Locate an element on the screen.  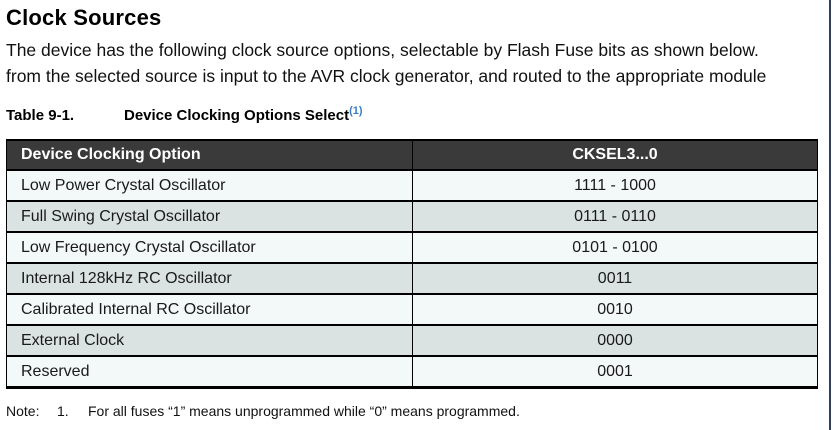
table-row: Full Swing Crystal Oscillator 0111 - 0110 is located at coordinates (412, 216).